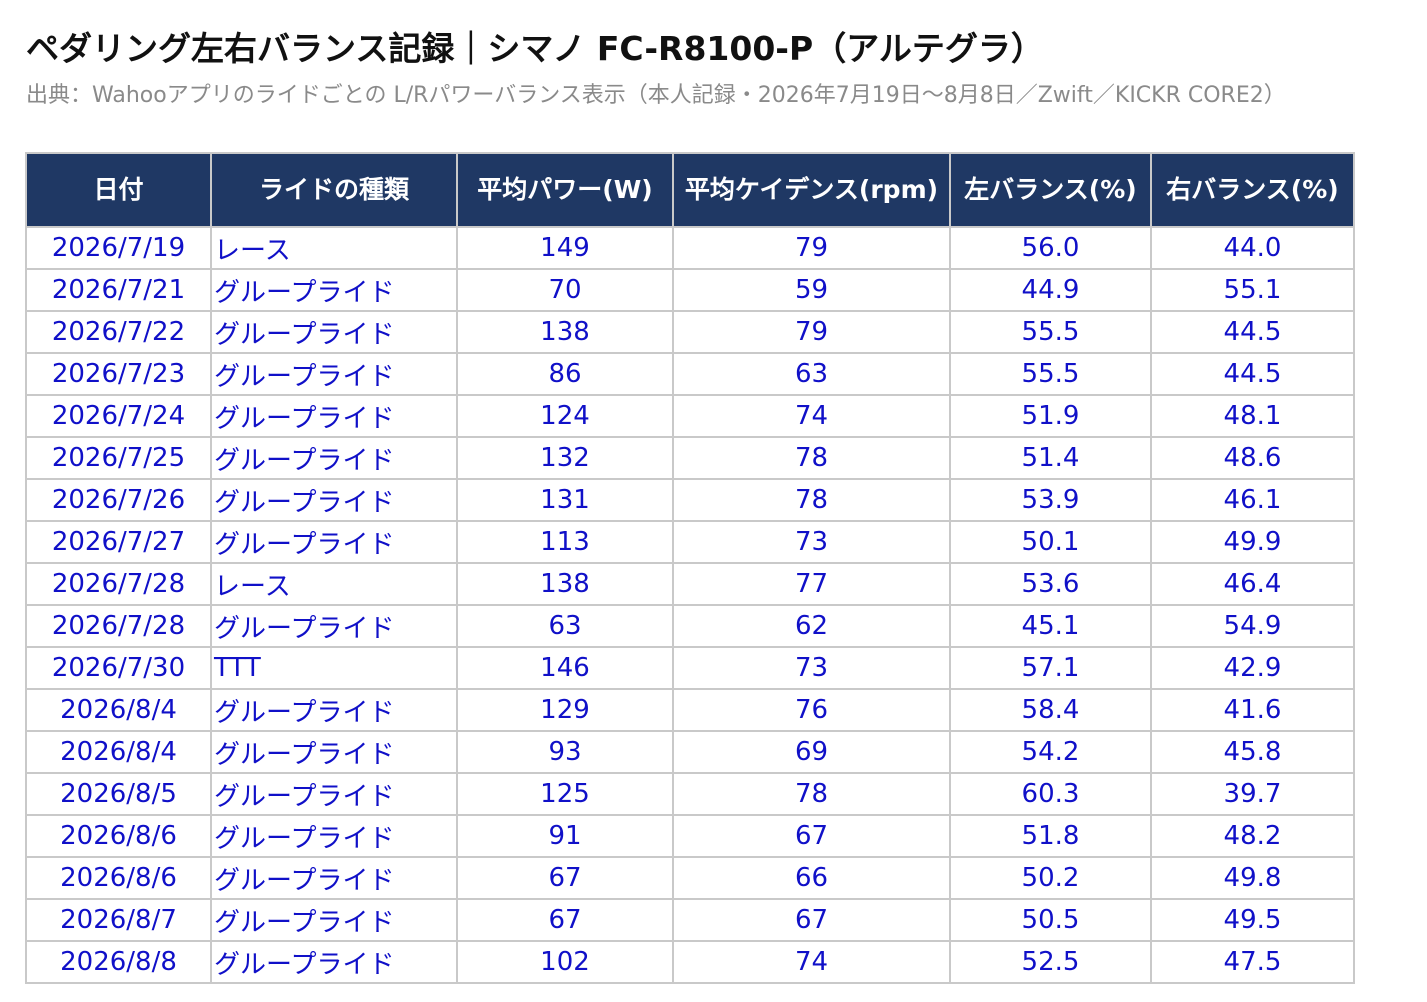 The height and width of the screenshot is (1002, 1427). I want to click on right-balance-cell: 49.9, so click(1252, 542).